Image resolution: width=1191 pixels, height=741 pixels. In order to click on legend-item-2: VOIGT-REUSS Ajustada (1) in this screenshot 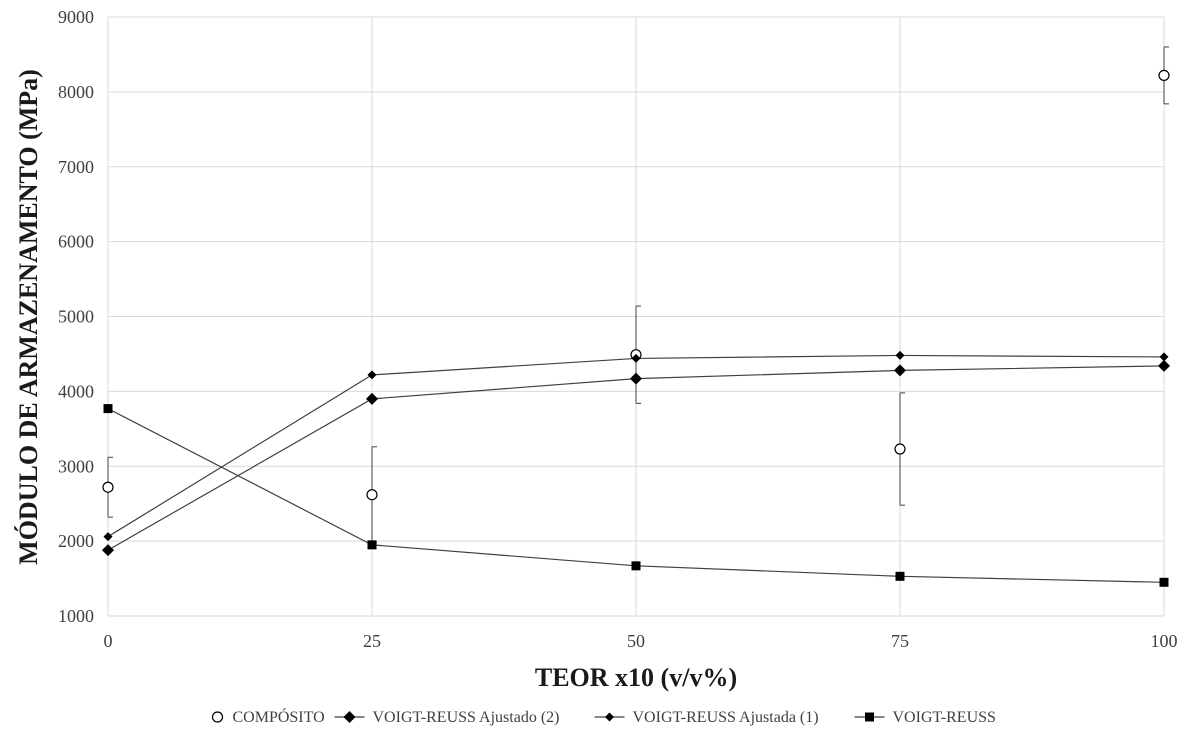, I will do `click(706, 717)`.